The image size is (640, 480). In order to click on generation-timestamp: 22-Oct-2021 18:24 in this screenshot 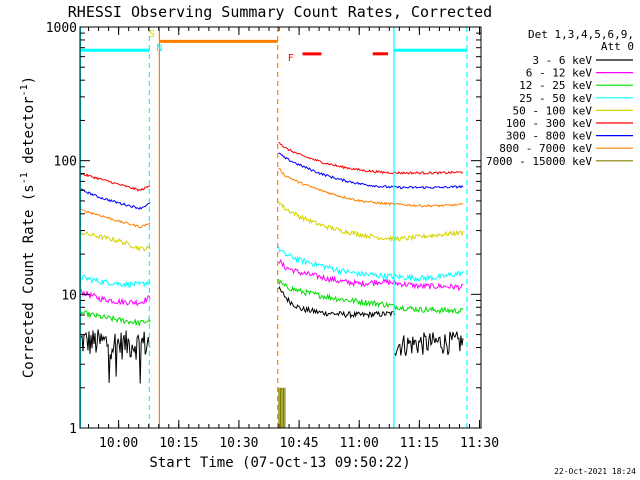, I will do `click(595, 471)`.